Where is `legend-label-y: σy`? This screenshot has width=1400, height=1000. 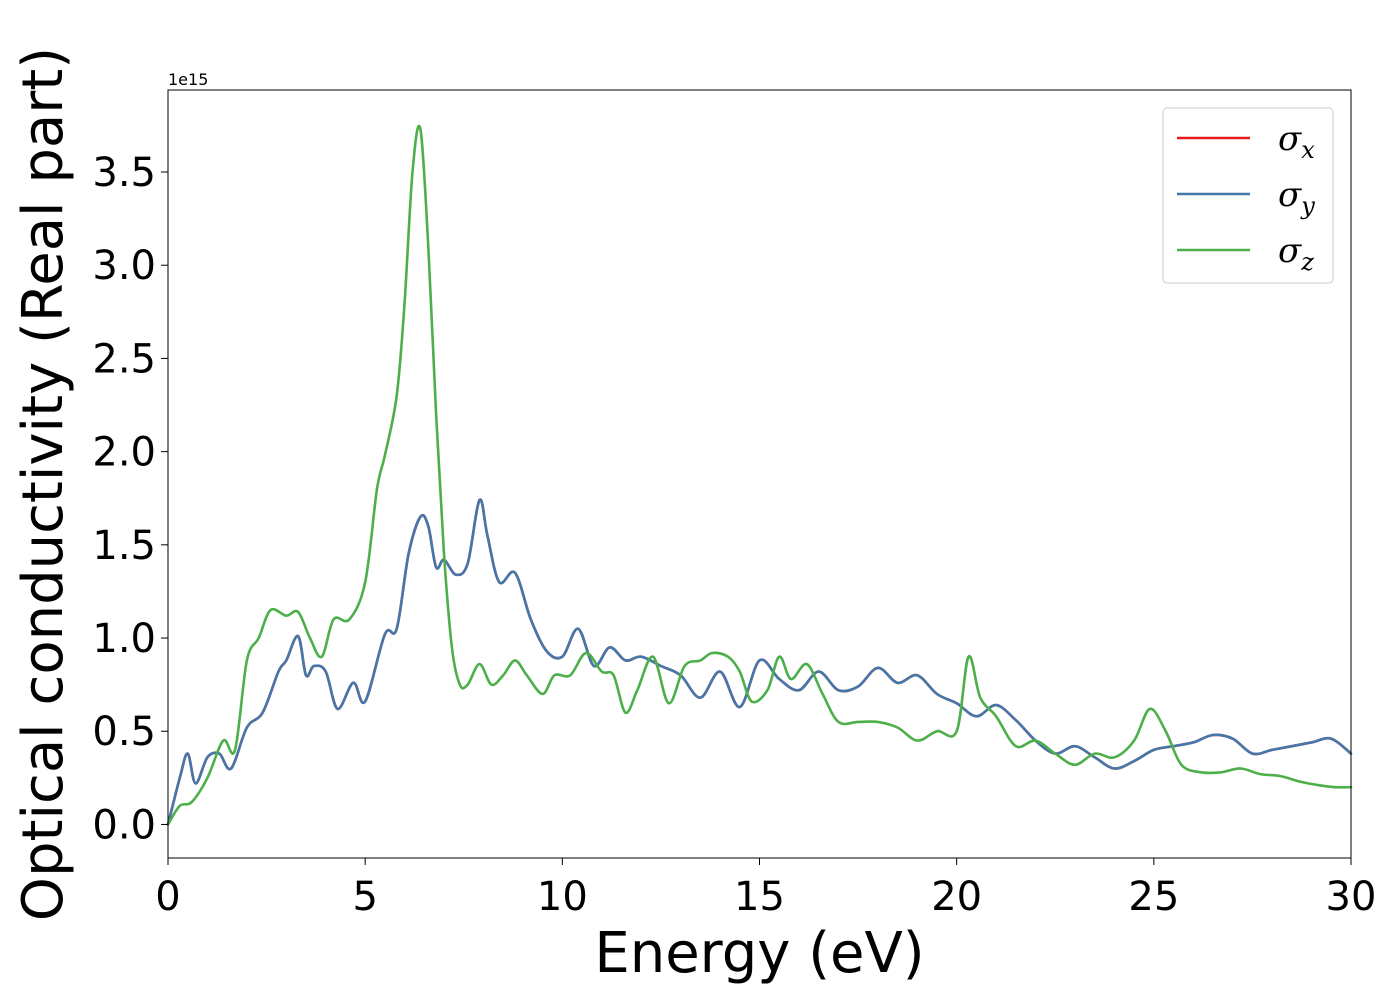 legend-label-y: σy is located at coordinates (1296, 197).